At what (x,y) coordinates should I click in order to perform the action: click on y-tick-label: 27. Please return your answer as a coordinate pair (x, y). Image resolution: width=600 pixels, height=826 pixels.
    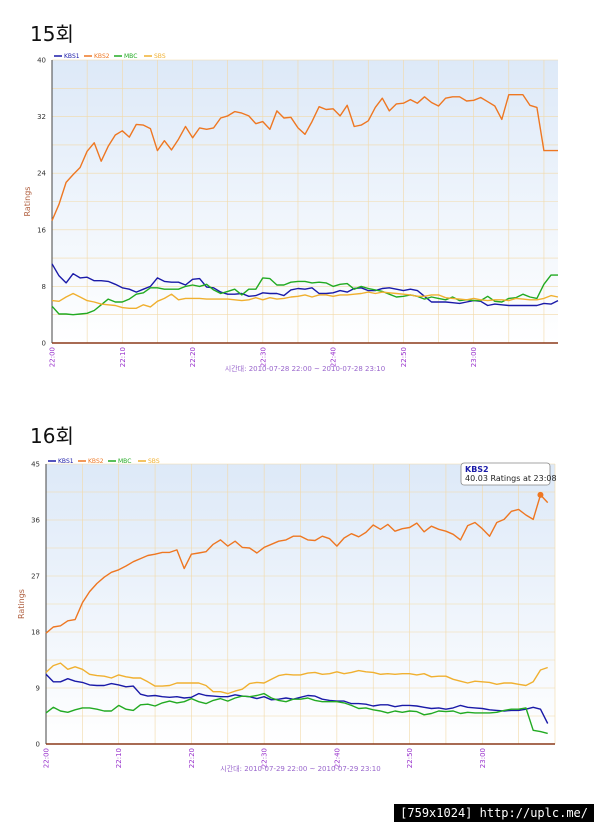
    Looking at the image, I should click on (35, 577).